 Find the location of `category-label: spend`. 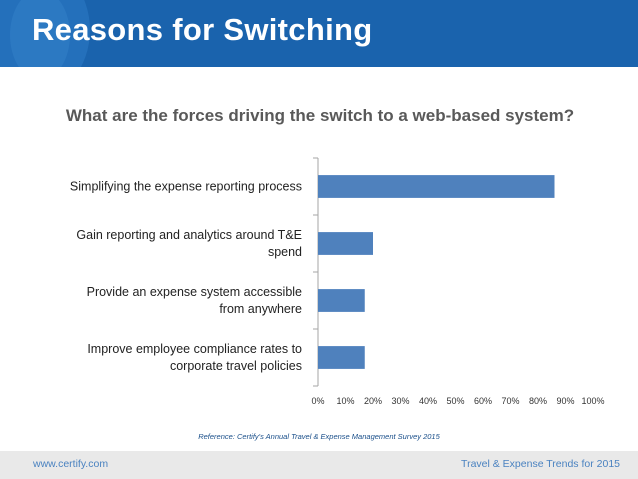

category-label: spend is located at coordinates (285, 252).